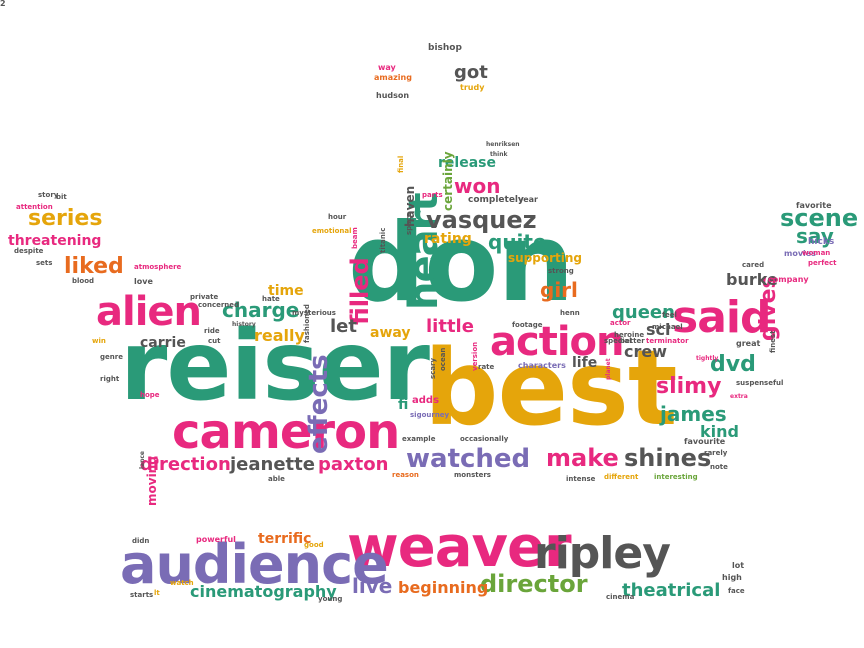  I want to click on word-say: say, so click(815, 236).